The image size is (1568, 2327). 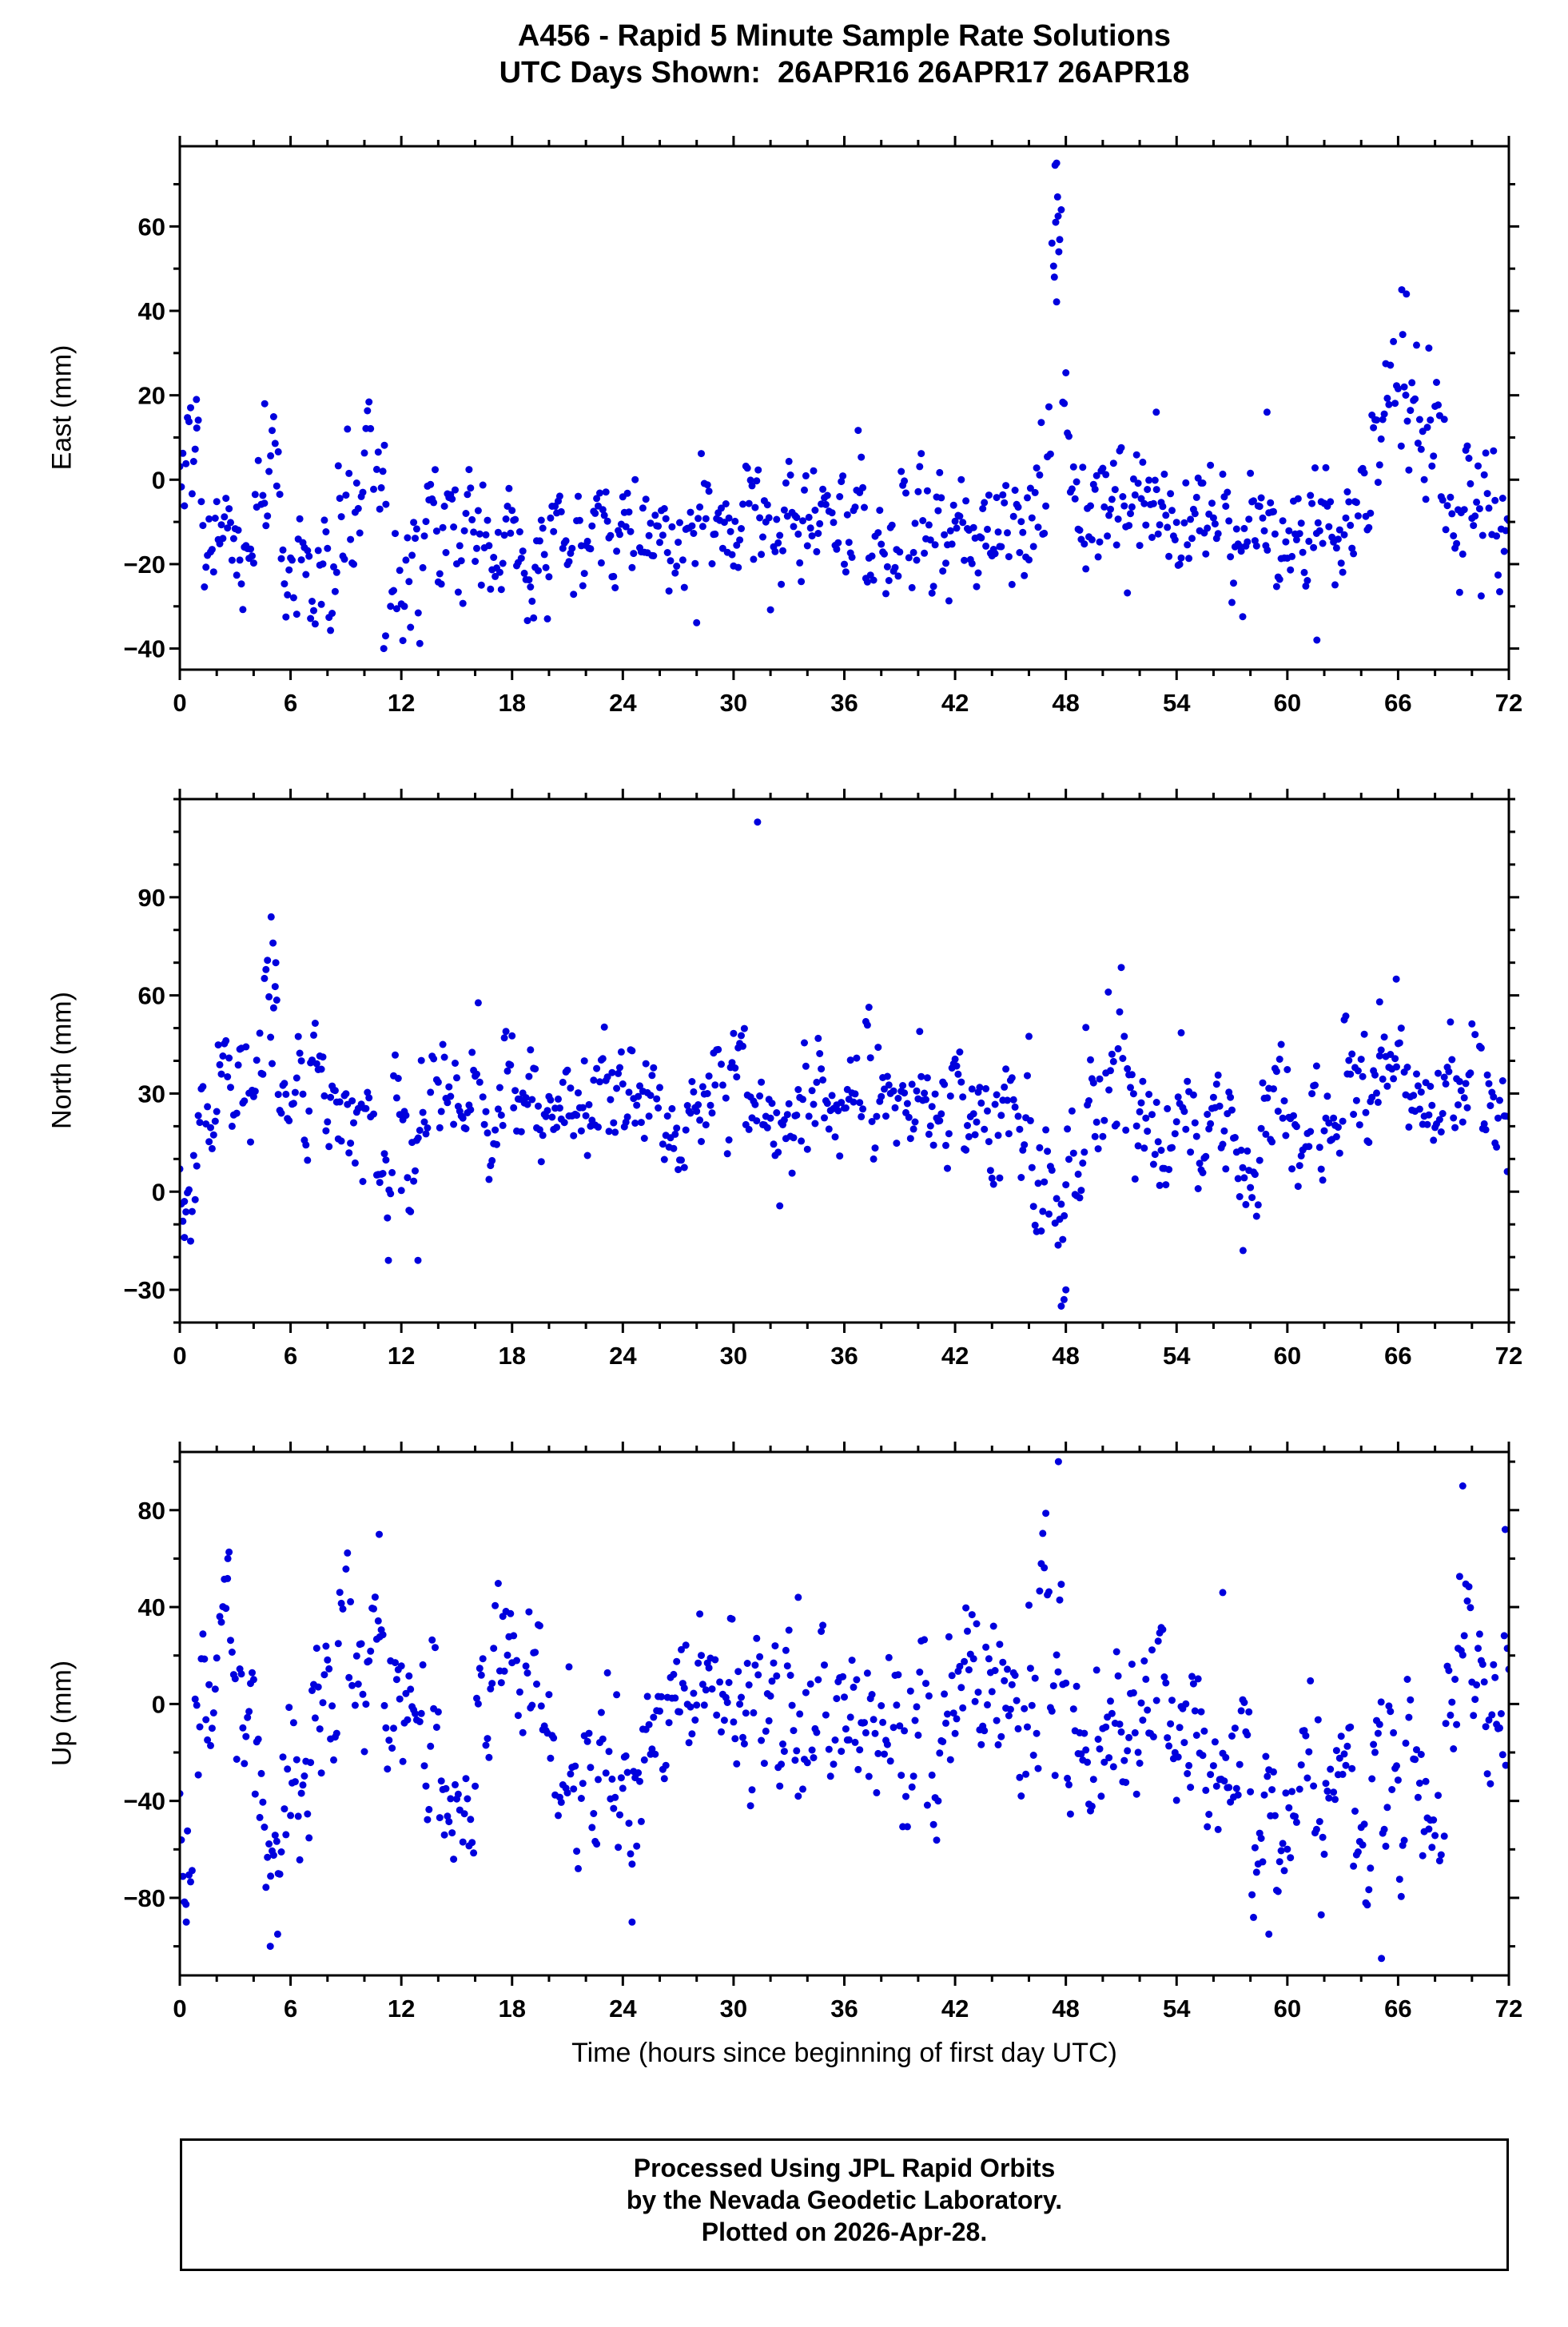 I want to click on up-x-tick-label: 0, so click(x=179, y=2009).